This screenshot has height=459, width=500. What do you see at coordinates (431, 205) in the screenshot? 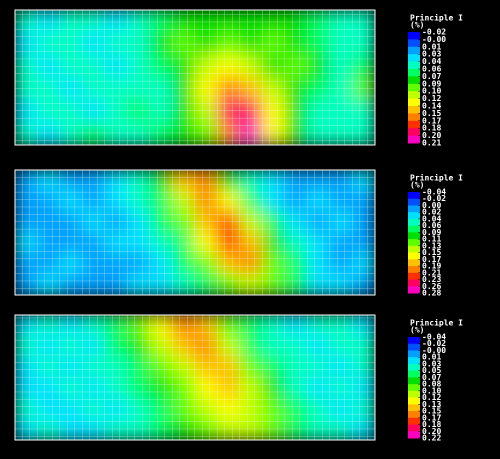
I see `colorbar-label: 0.00` at bounding box center [431, 205].